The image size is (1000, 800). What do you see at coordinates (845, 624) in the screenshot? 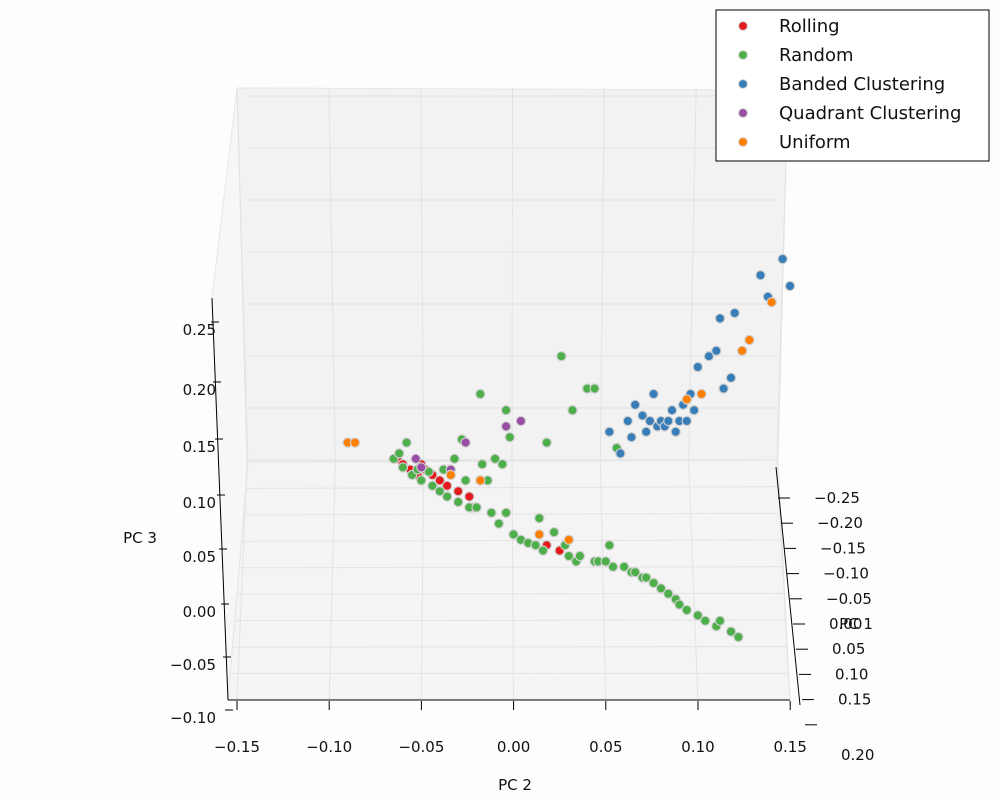
I see `depth-tick-label: 0.00` at bounding box center [845, 624].